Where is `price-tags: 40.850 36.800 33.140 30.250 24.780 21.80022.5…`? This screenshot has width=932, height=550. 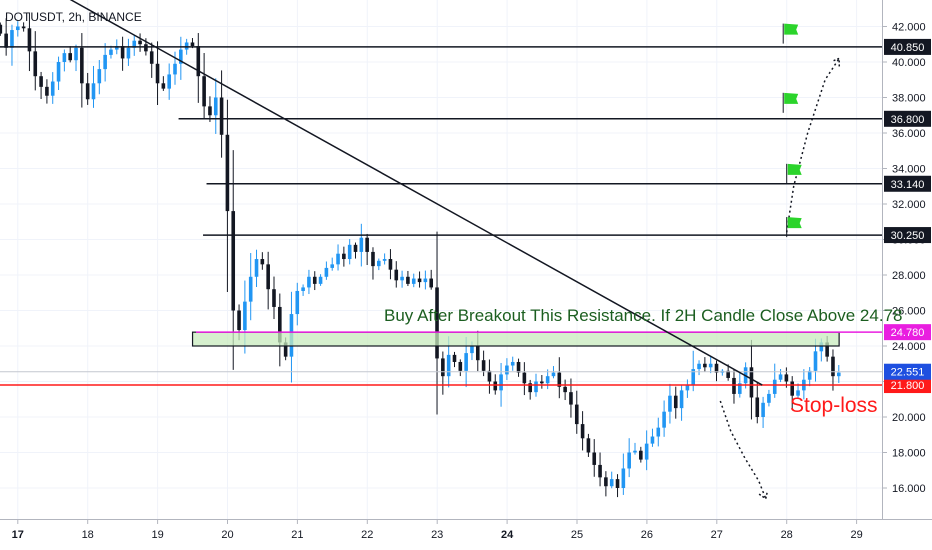
price-tags: 40.850 36.800 33.140 30.250 24.780 21.80022.5… is located at coordinates (907, 216).